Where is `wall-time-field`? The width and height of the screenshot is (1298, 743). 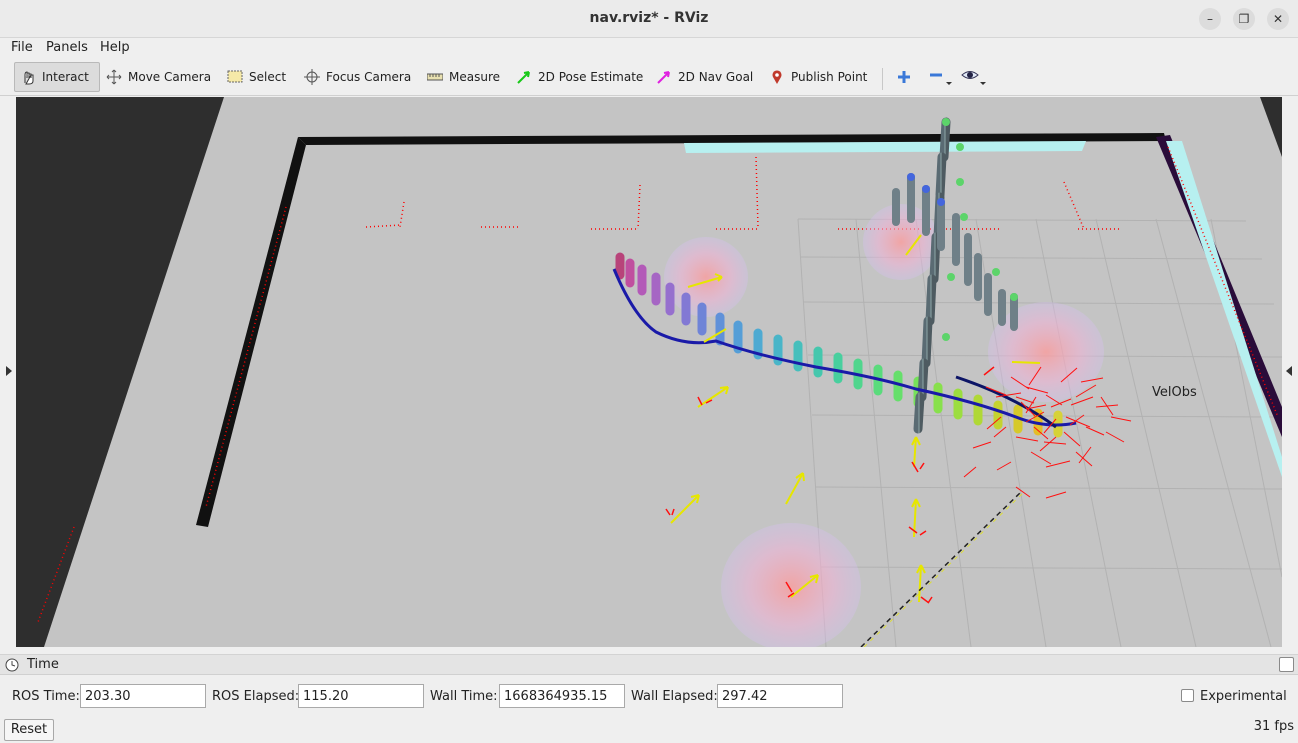
wall-time-field is located at coordinates (562, 696).